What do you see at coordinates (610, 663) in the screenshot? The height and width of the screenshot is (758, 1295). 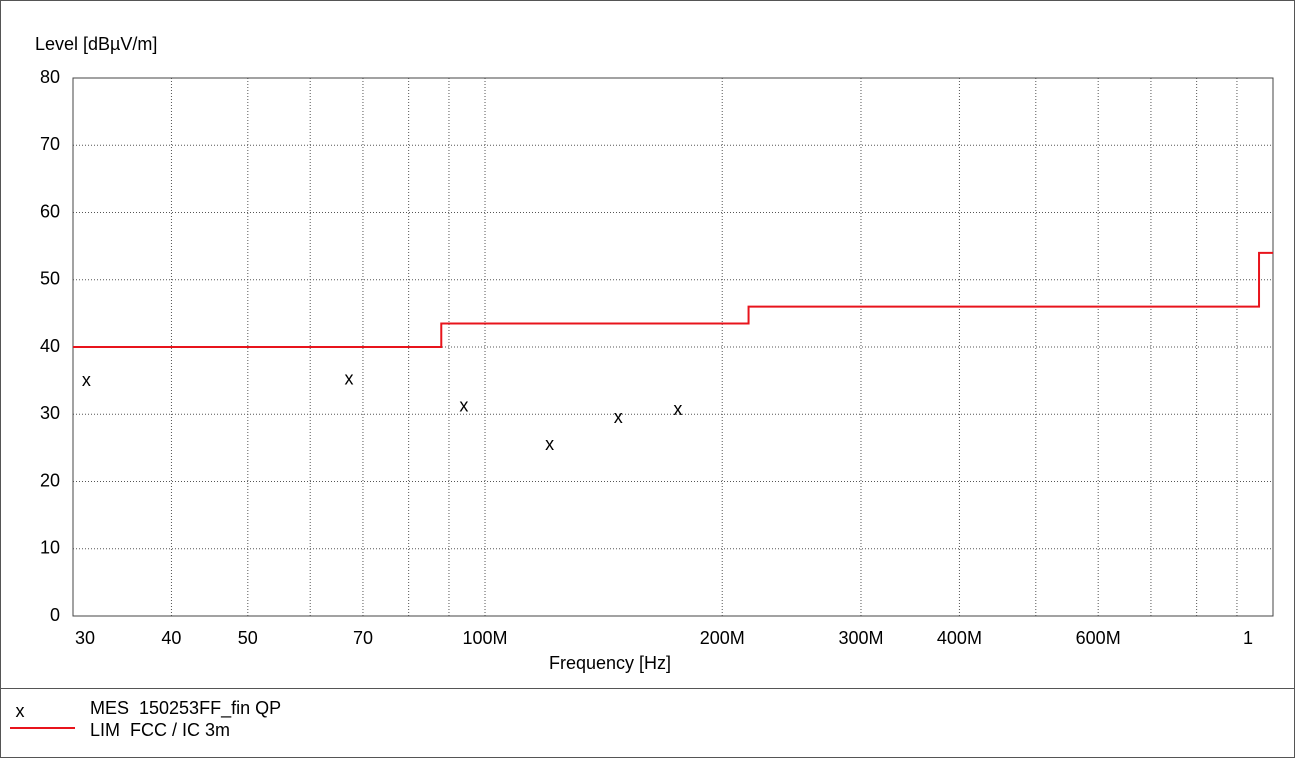 I see `x-axis-title: Frequency [Hz]` at bounding box center [610, 663].